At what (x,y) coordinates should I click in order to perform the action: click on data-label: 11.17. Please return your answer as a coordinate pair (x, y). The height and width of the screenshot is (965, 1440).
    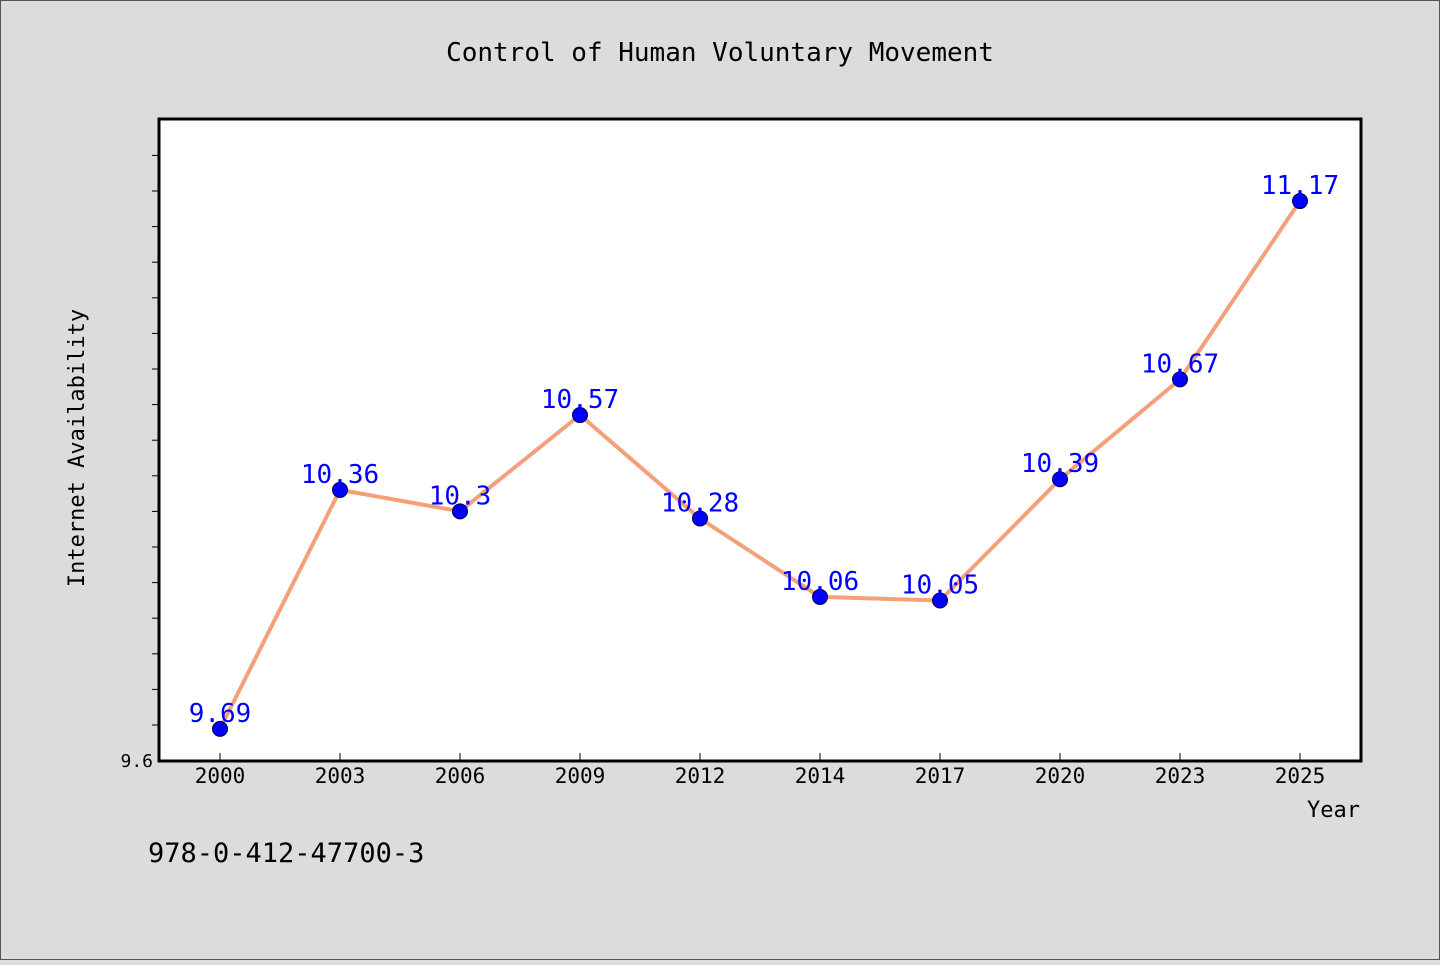
    Looking at the image, I should click on (1300, 186).